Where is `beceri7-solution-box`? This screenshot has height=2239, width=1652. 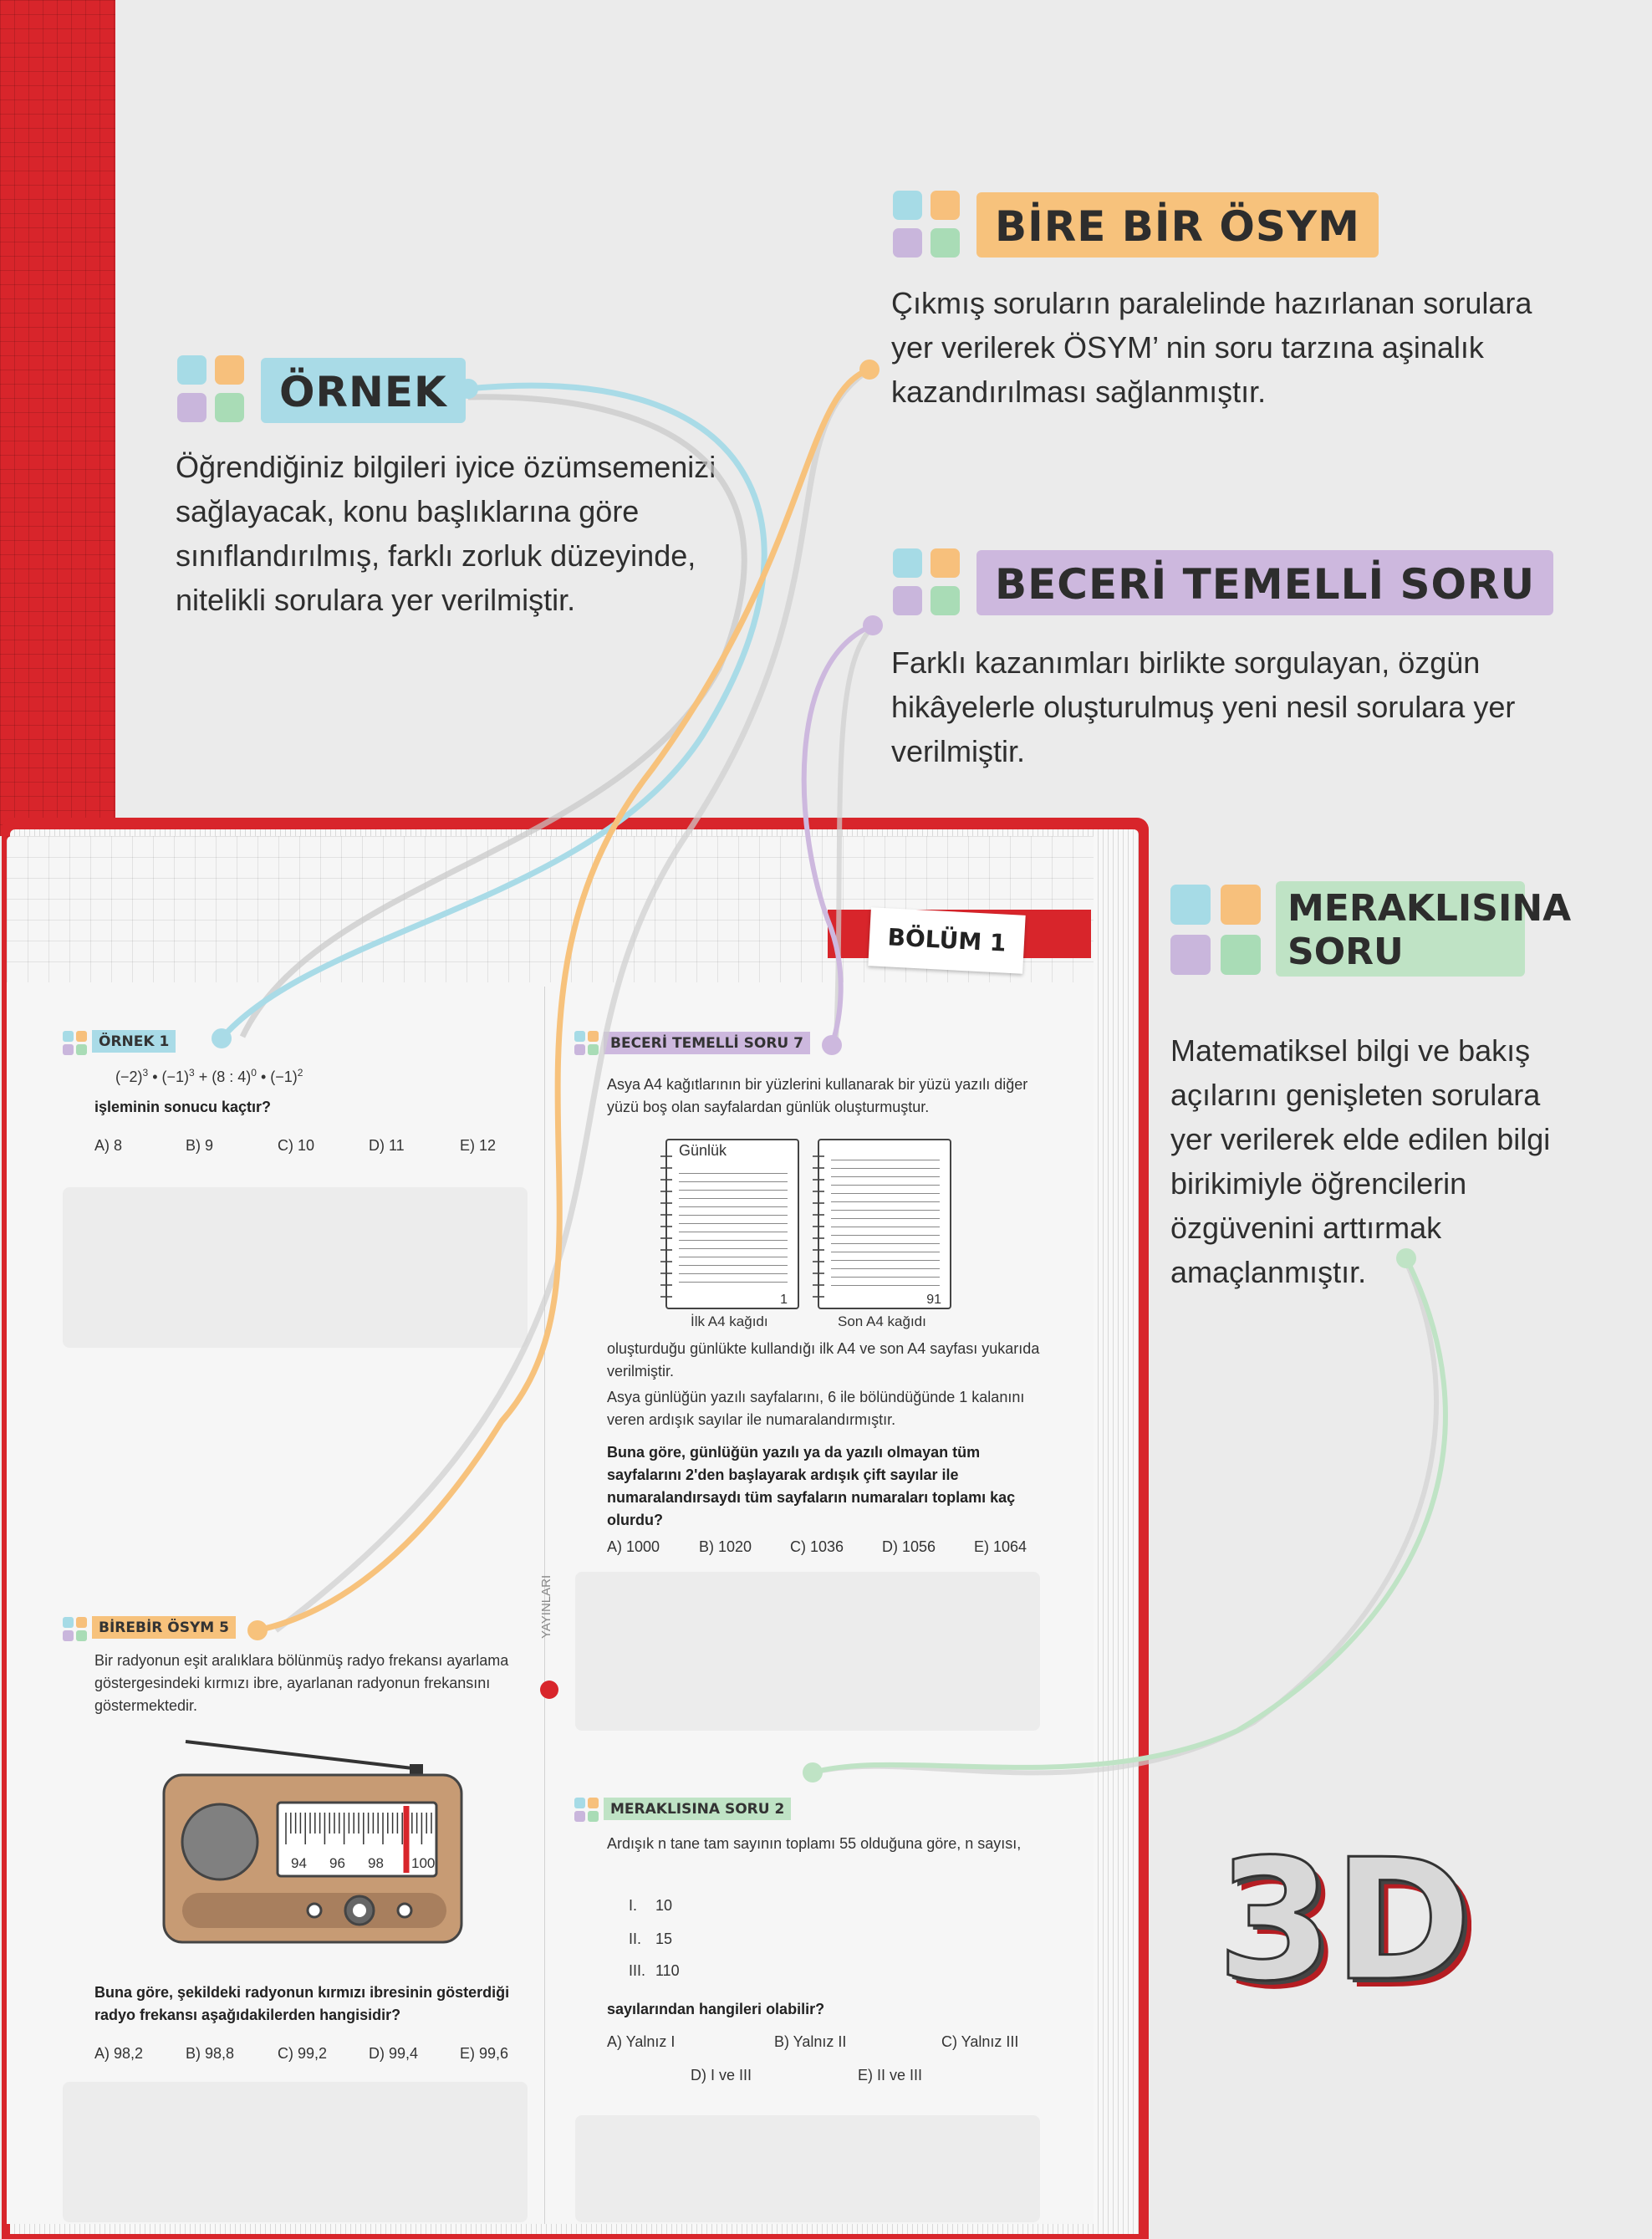 beceri7-solution-box is located at coordinates (807, 1651).